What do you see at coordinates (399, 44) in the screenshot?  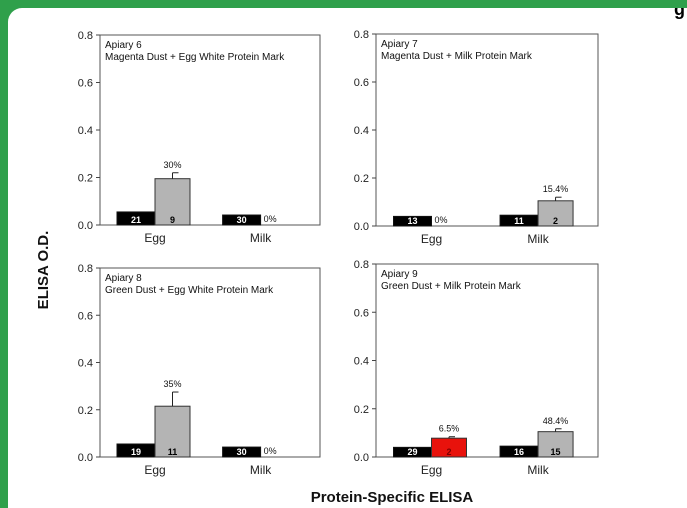 I see `panel-title: Apiary 7` at bounding box center [399, 44].